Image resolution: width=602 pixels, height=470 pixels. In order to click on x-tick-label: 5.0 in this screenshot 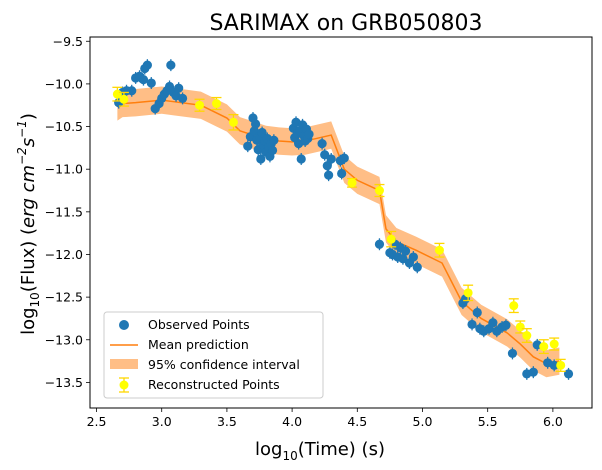, I will do `click(423, 421)`.